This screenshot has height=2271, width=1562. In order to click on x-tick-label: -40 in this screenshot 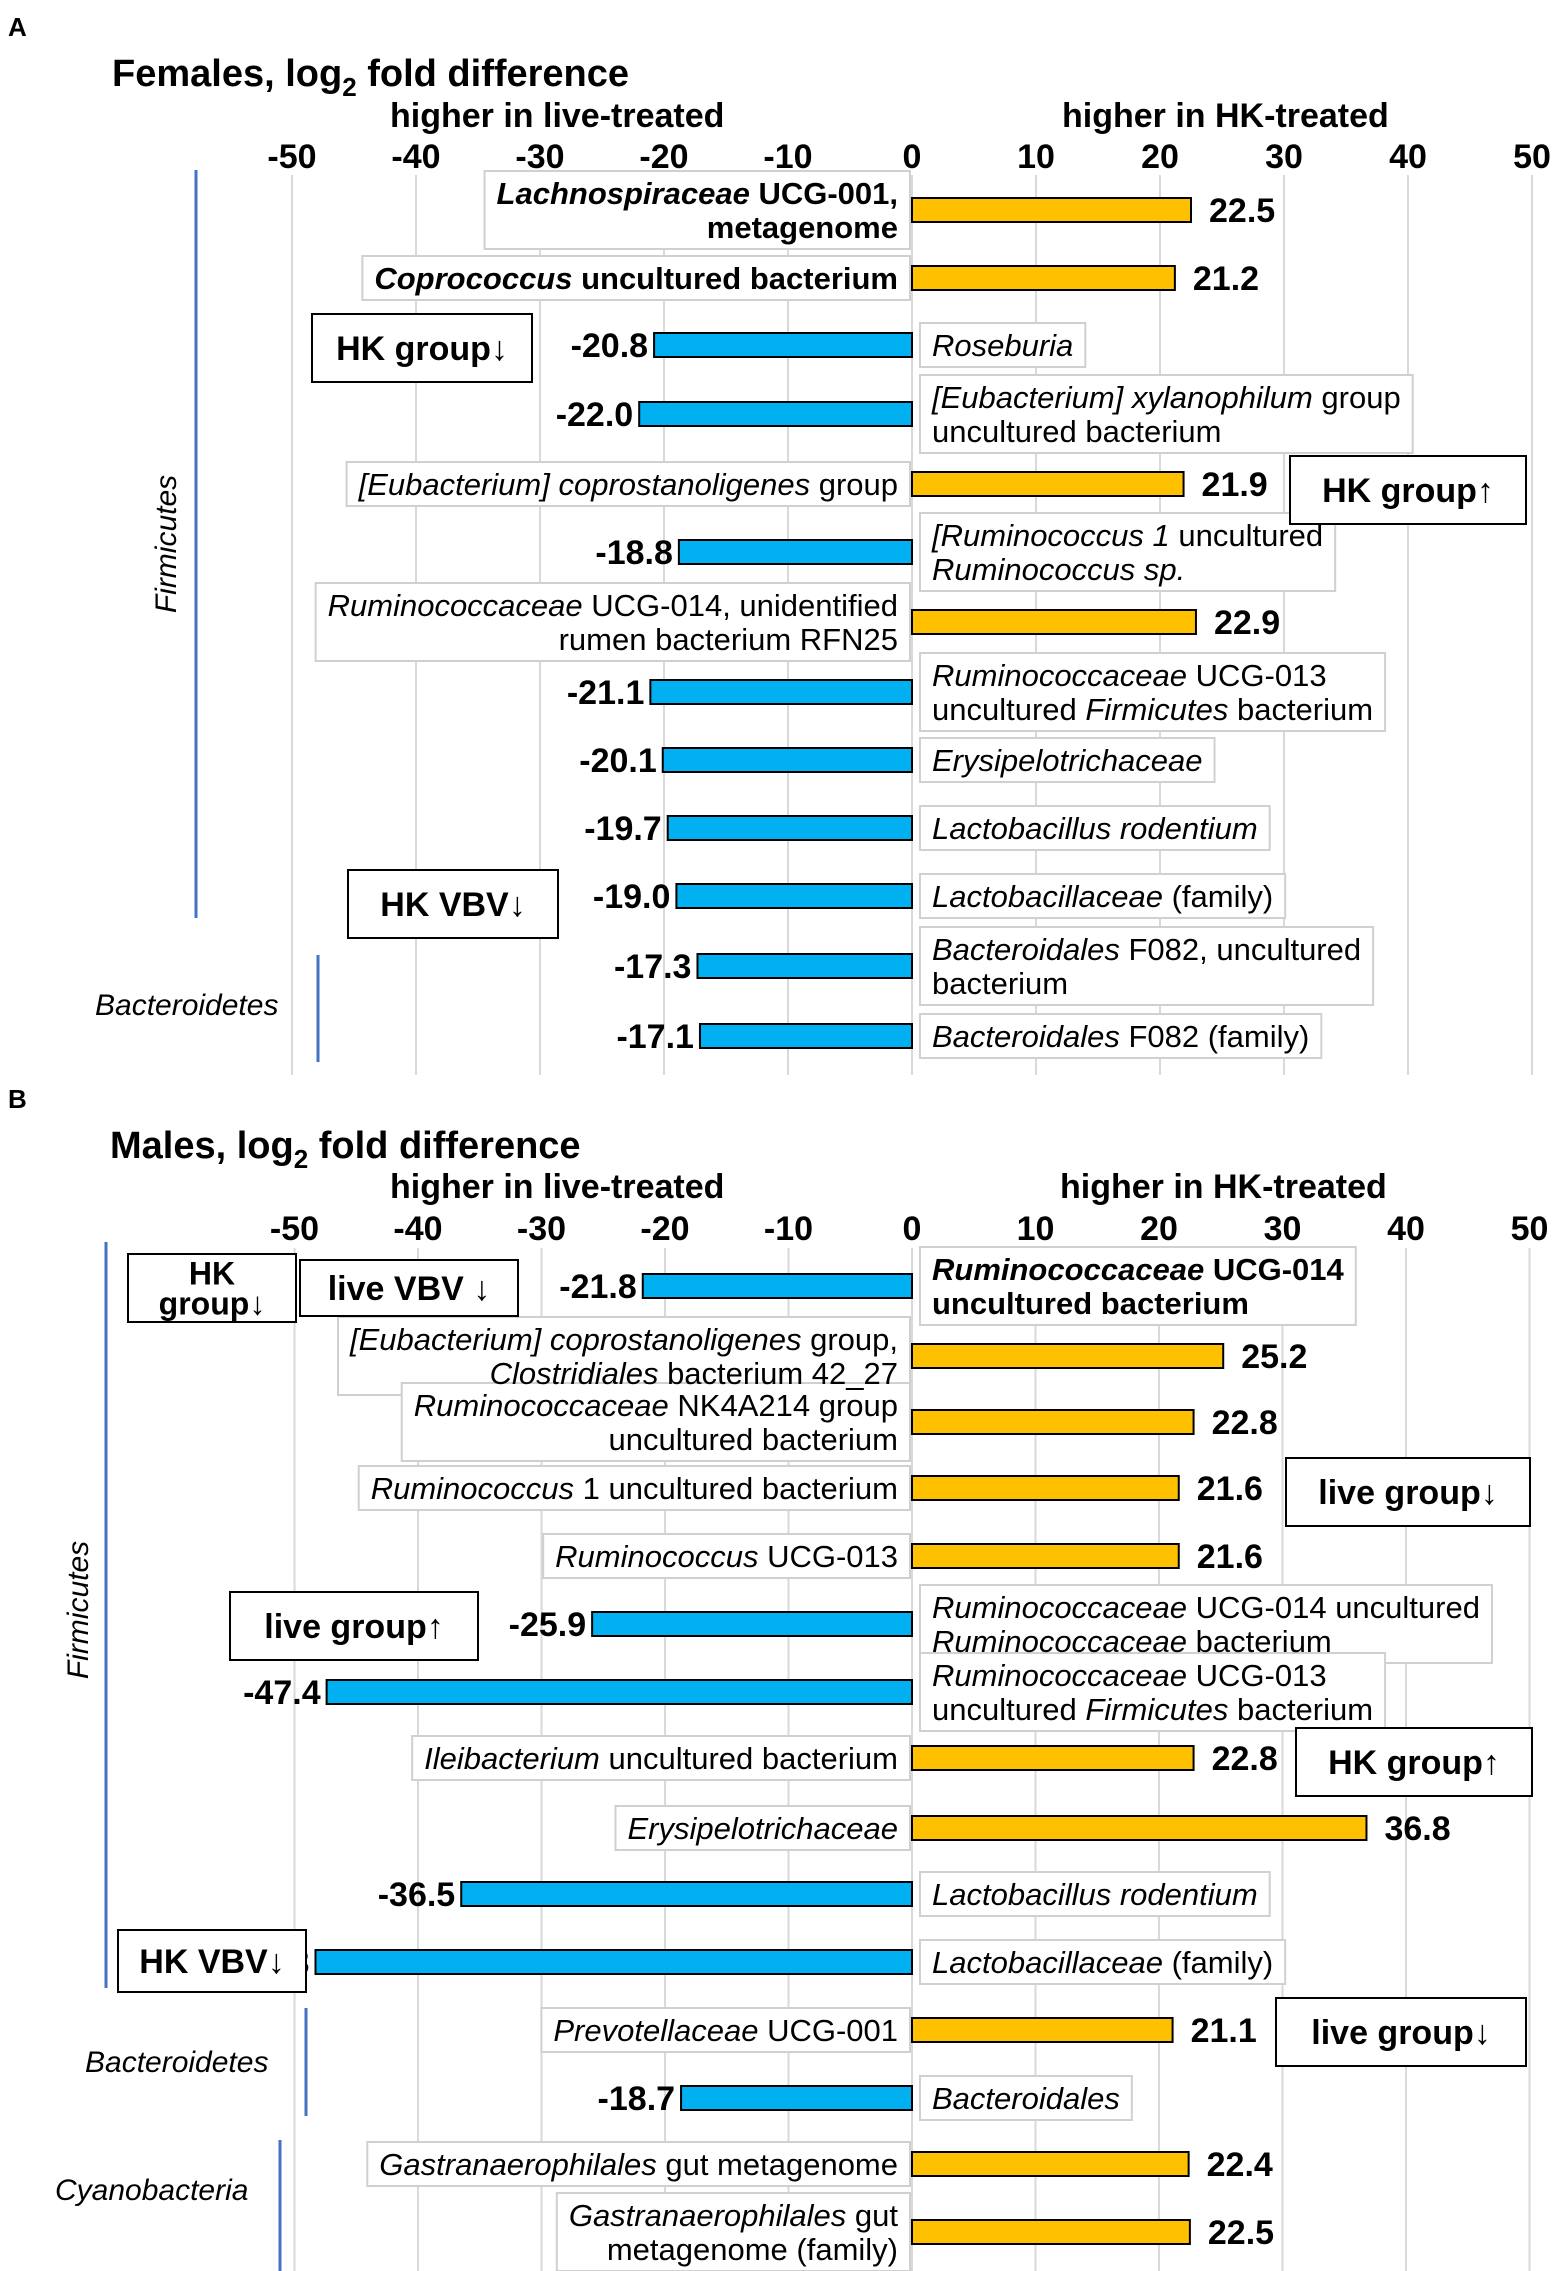, I will do `click(417, 1229)`.